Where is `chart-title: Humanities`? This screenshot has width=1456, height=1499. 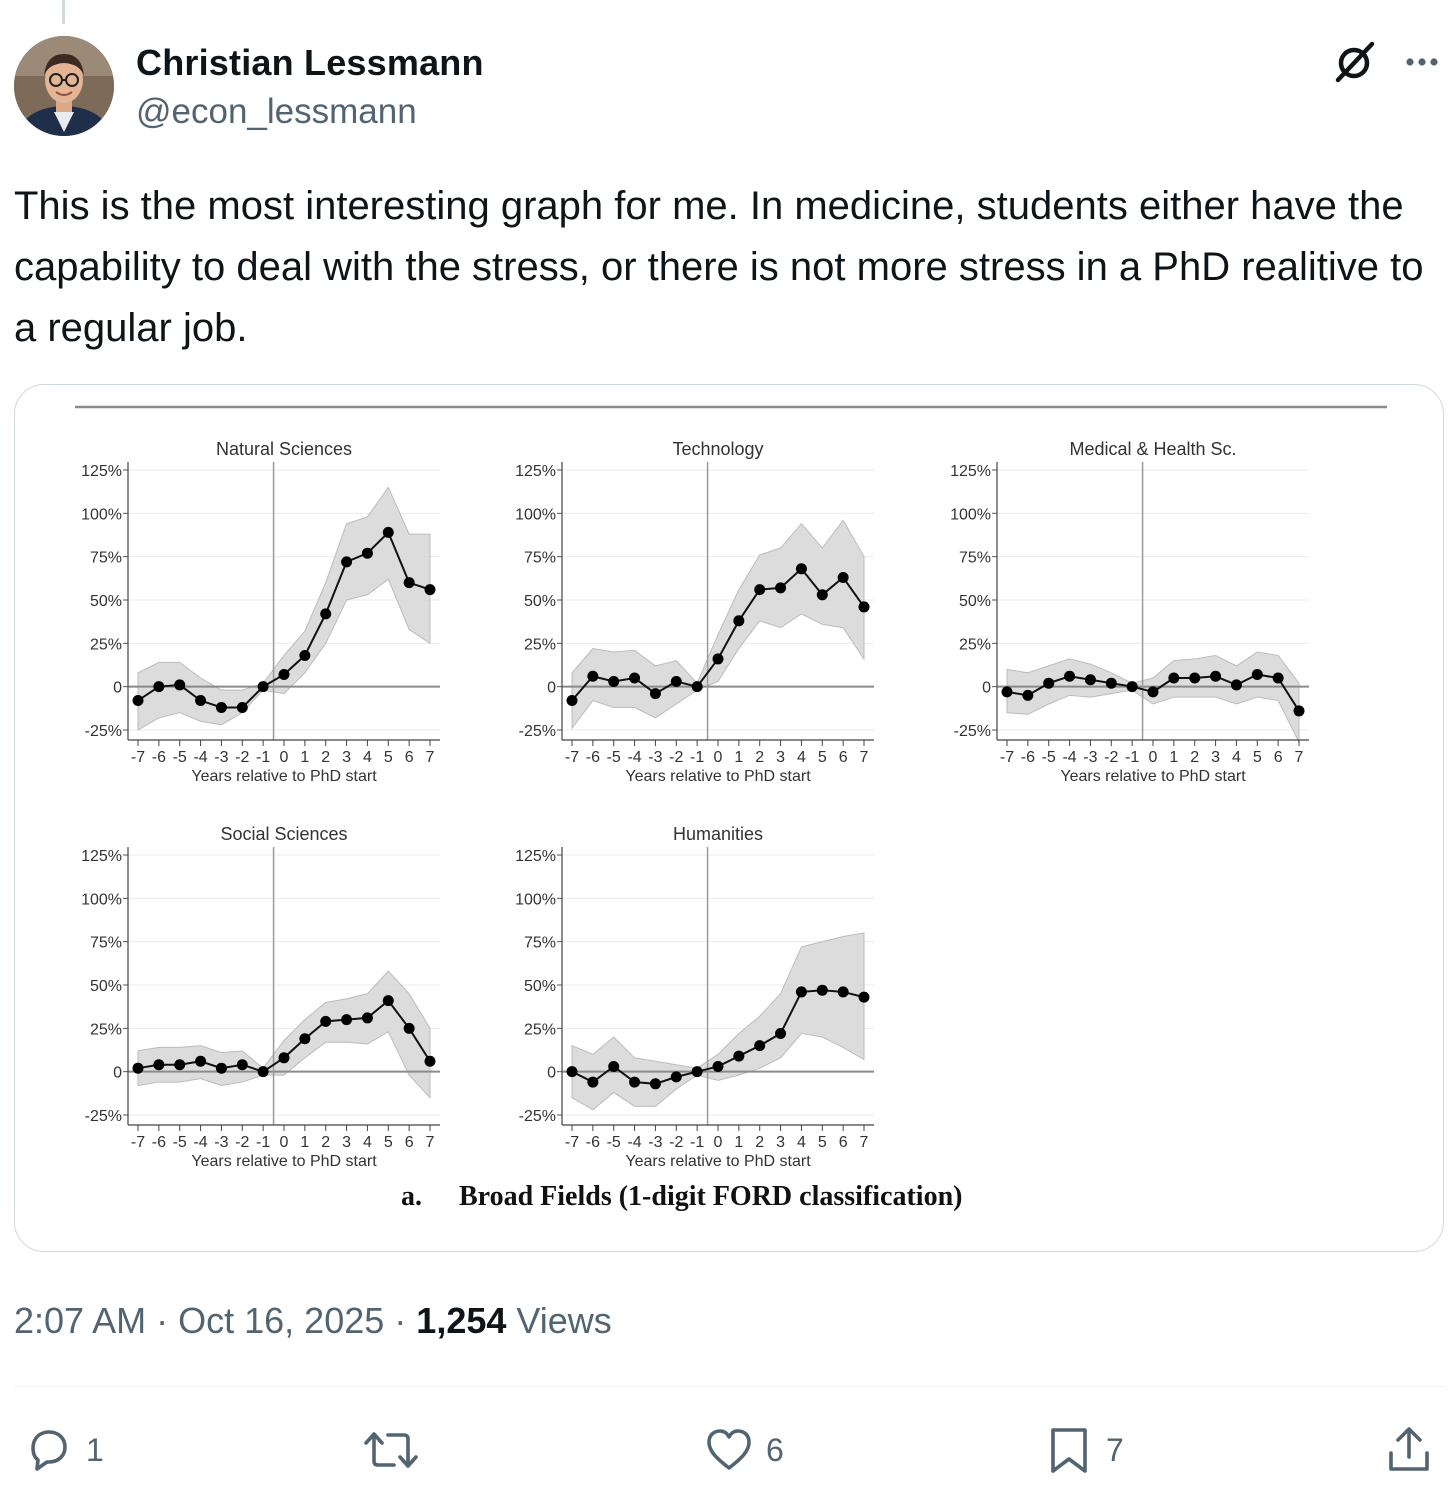
chart-title: Humanities is located at coordinates (718, 834).